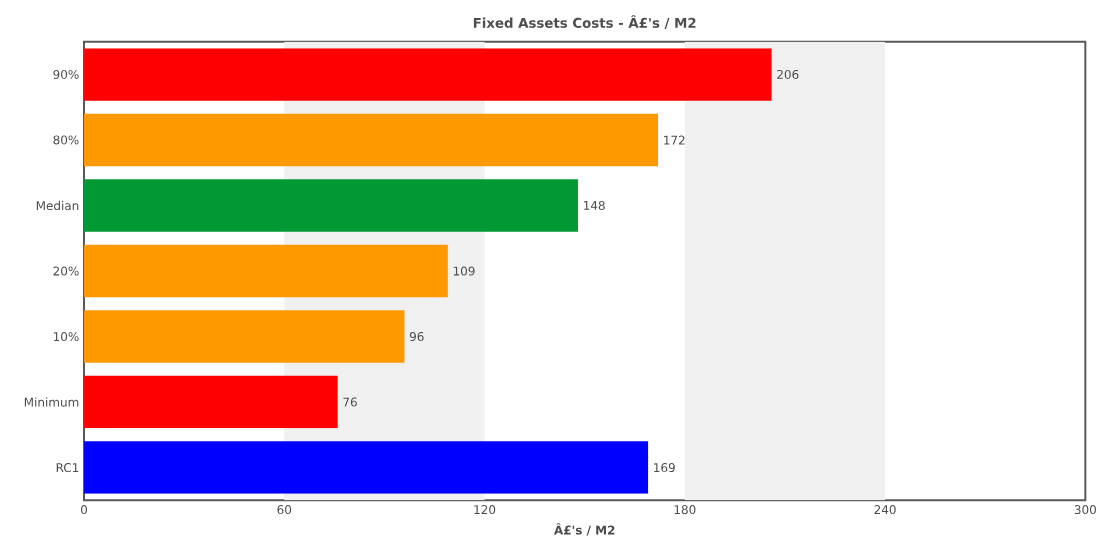 The height and width of the screenshot is (547, 1099). What do you see at coordinates (584, 529) in the screenshot?
I see `x-axis-title: Â£'s / M2` at bounding box center [584, 529].